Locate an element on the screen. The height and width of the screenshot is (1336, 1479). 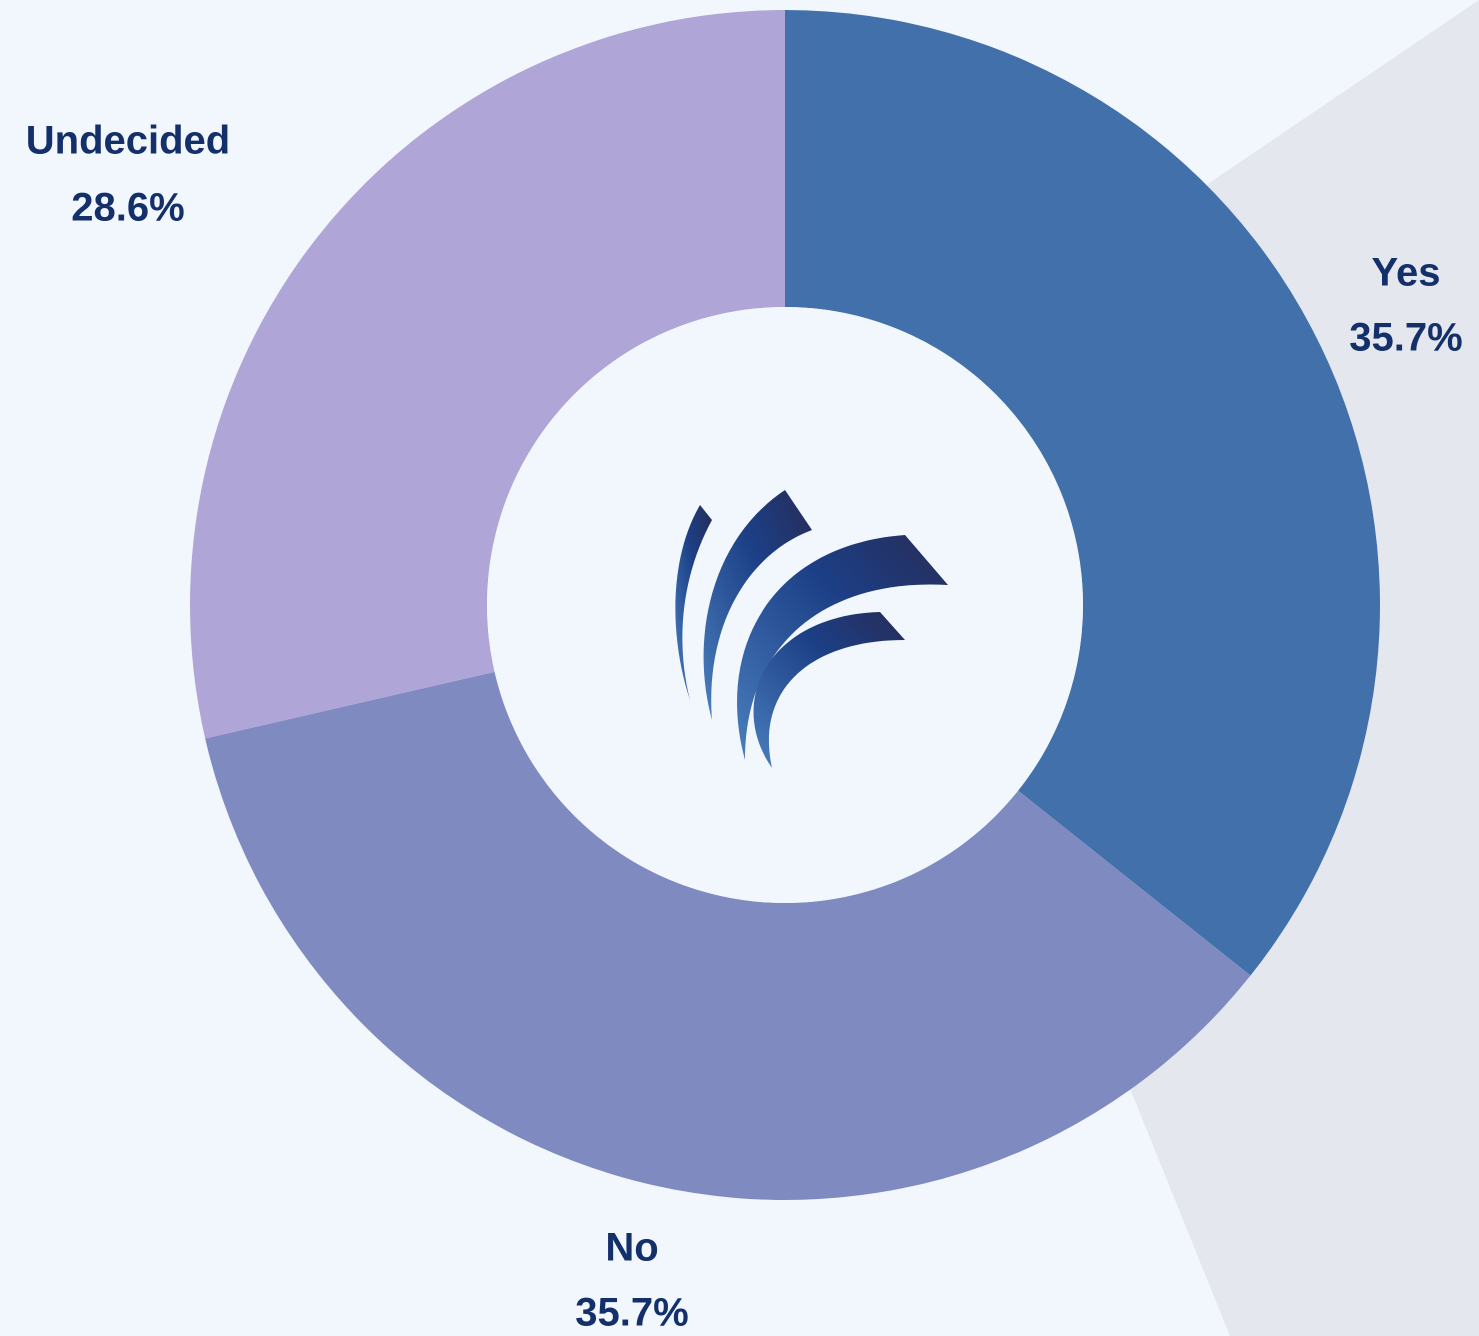
category-label: Undecided is located at coordinates (128, 141).